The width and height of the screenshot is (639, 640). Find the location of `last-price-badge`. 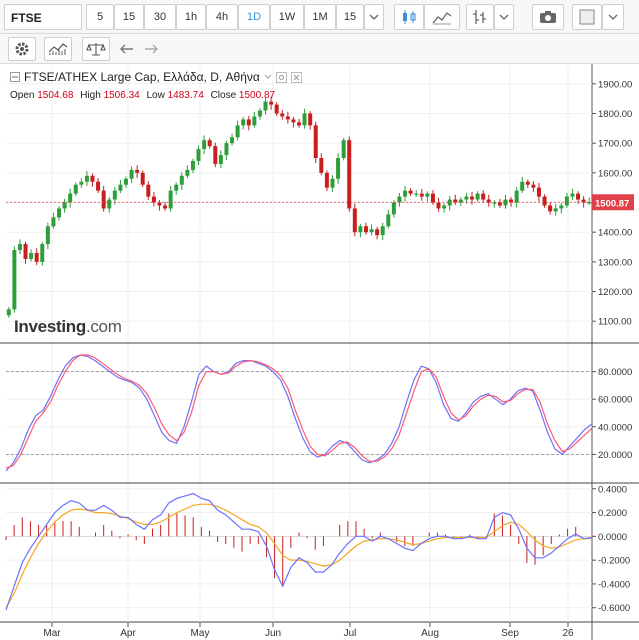

last-price-badge is located at coordinates (613, 202).